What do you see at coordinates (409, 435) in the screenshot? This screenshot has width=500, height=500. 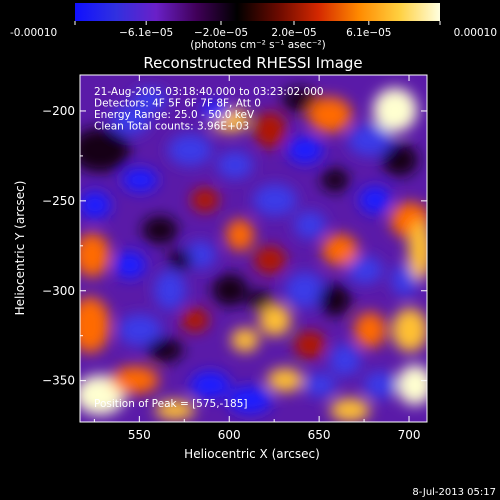 I see `x-tick-label: 700` at bounding box center [409, 435].